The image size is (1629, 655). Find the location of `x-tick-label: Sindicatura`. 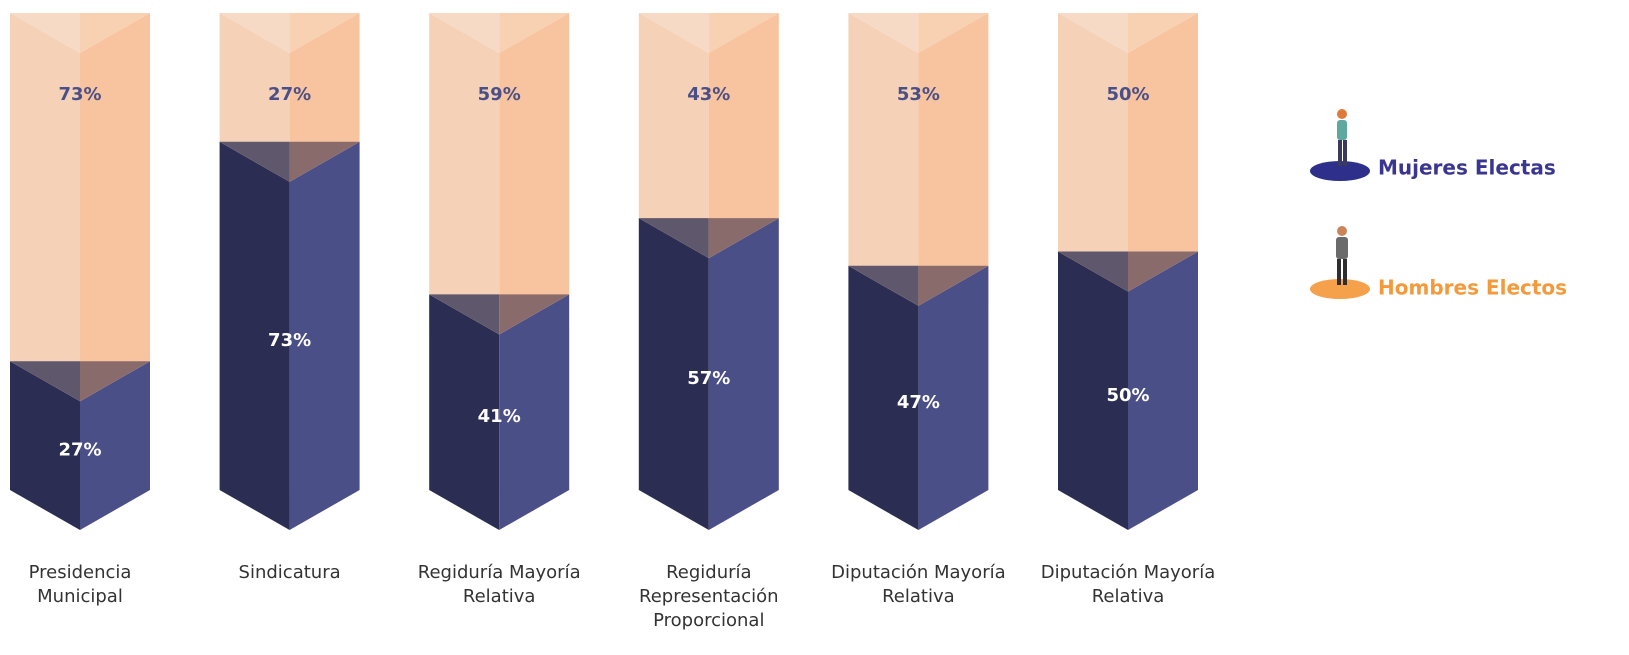

x-tick-label: Sindicatura is located at coordinates (289, 572).